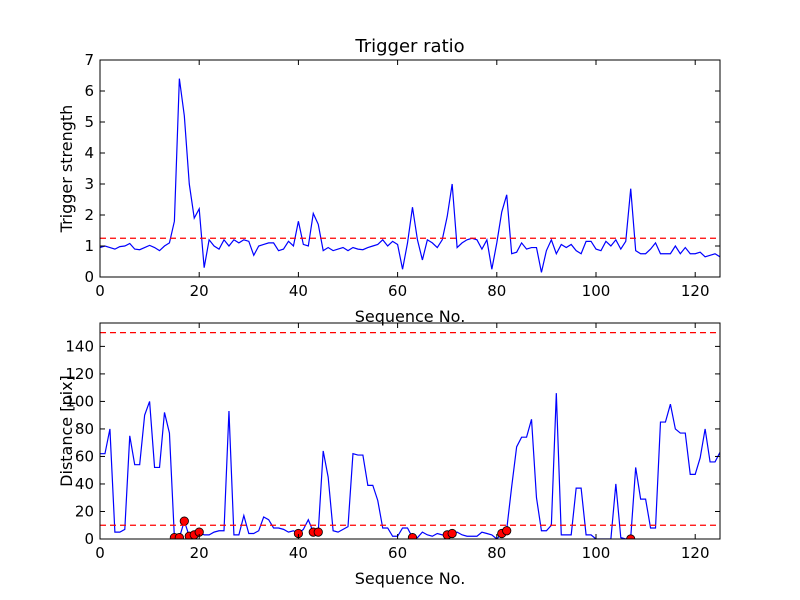 The height and width of the screenshot is (600, 800). Describe the element at coordinates (84, 484) in the screenshot. I see `y-tick-label: 40` at that location.